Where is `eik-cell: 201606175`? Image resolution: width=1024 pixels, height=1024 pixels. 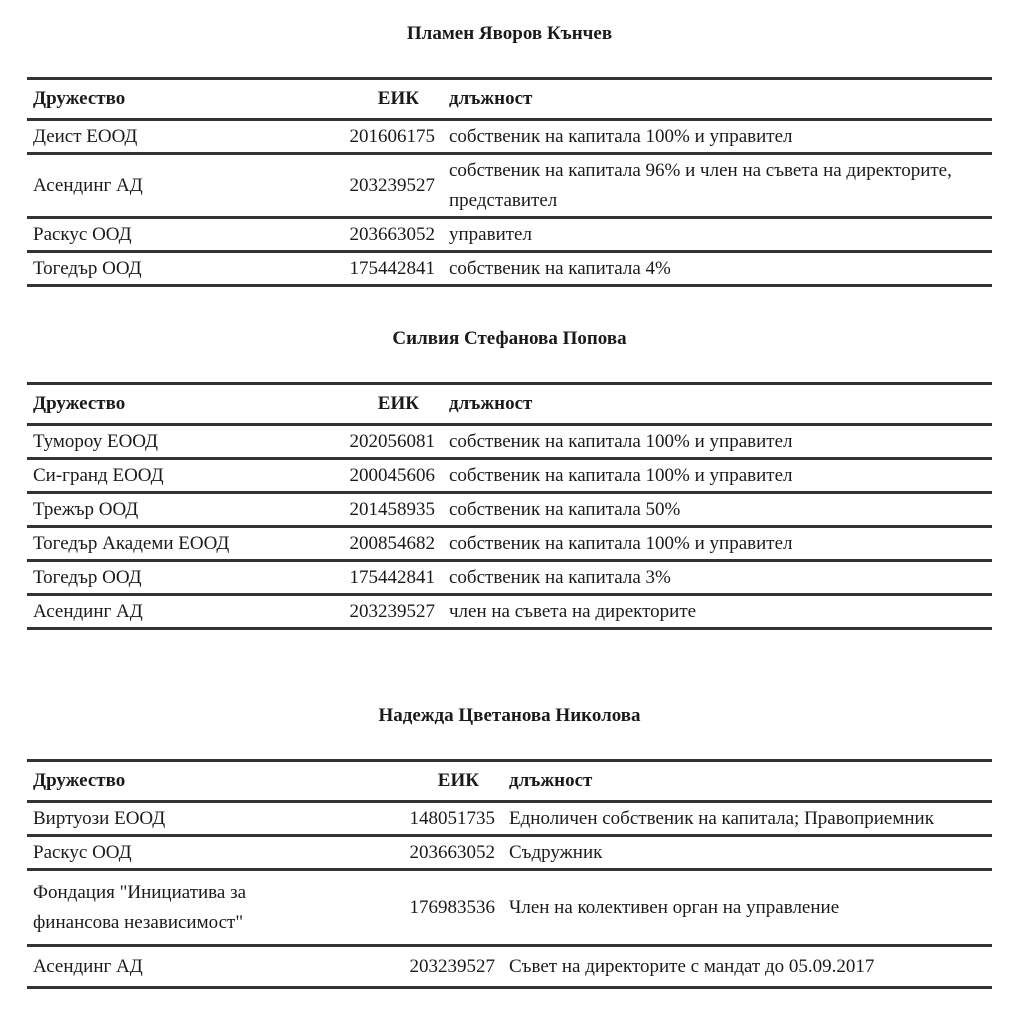
eik-cell: 201606175 is located at coordinates (371, 137).